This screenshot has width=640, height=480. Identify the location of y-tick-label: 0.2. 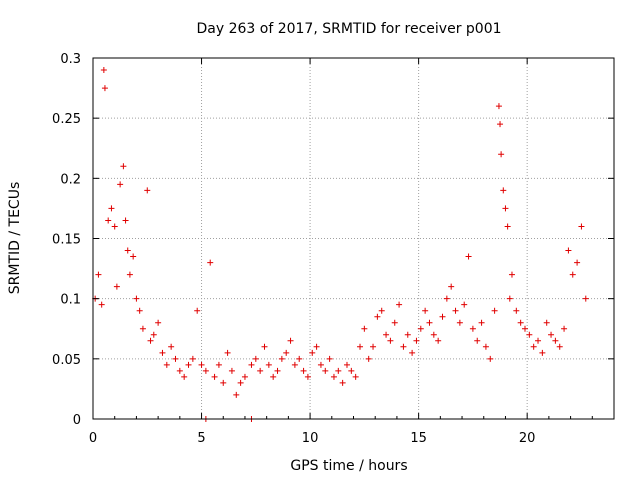
(70, 179).